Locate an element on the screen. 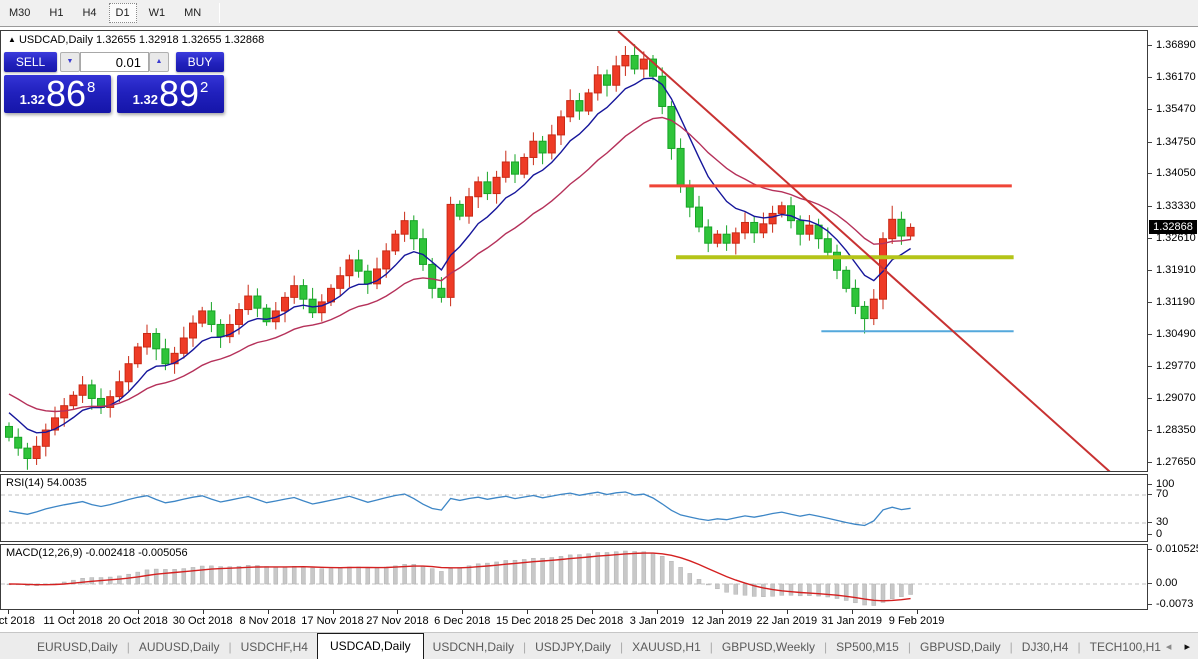  chart-symbol: USDCAD,Daily is located at coordinates (55, 40).